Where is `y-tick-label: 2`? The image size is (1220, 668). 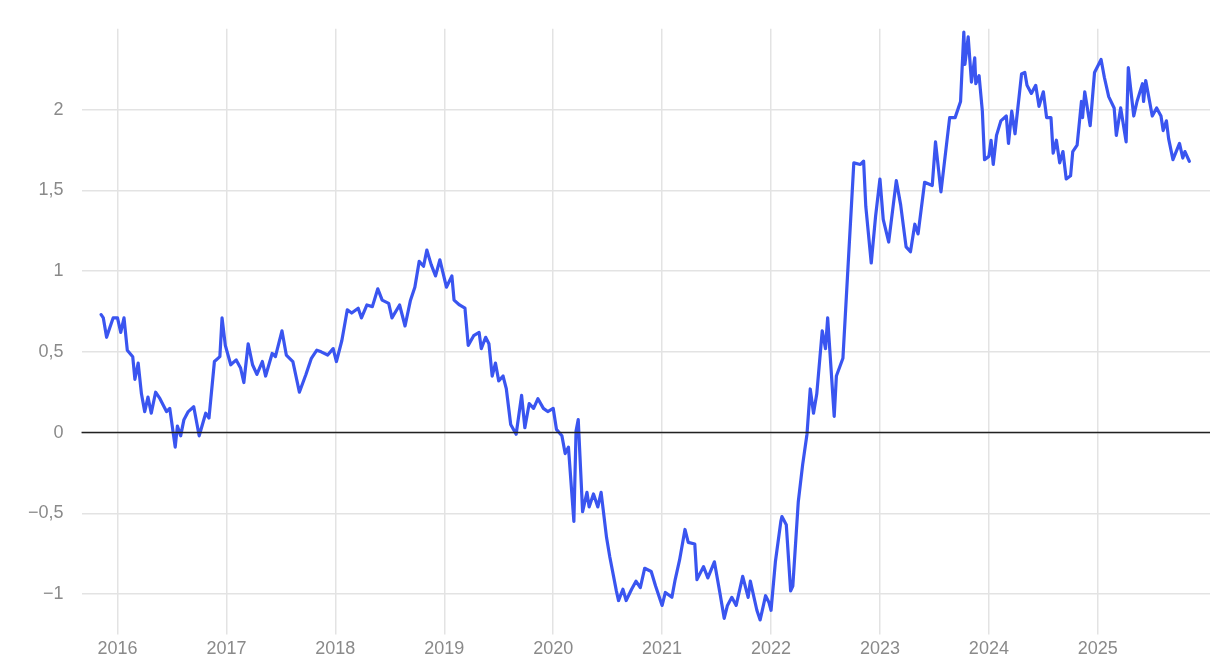 y-tick-label: 2 is located at coordinates (58, 108).